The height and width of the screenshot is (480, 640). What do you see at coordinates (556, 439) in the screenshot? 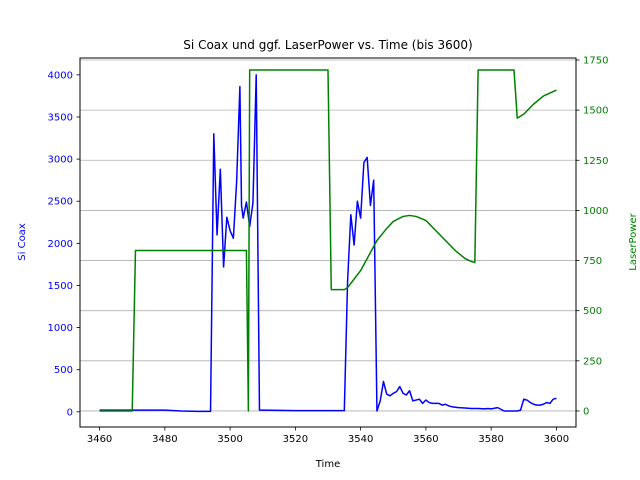
I see `x-tick-label: 3600` at bounding box center [556, 439].